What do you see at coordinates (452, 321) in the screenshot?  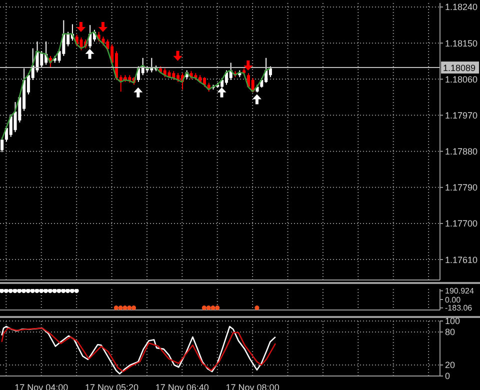 I see `y-tick-label: 100` at bounding box center [452, 321].